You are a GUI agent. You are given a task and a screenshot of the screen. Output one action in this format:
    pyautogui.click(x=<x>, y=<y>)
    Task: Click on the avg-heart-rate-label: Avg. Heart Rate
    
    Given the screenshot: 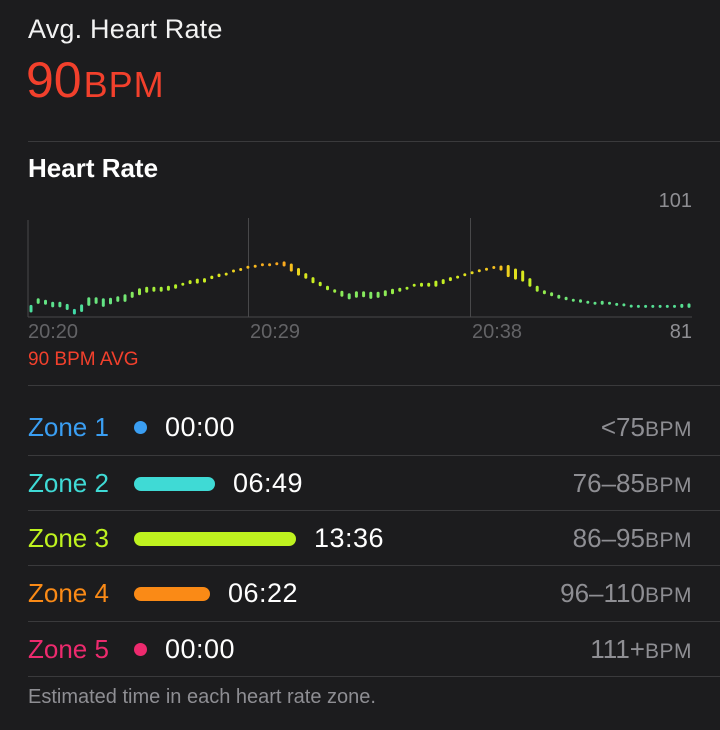 What is the action you would take?
    pyautogui.click(x=125, y=29)
    